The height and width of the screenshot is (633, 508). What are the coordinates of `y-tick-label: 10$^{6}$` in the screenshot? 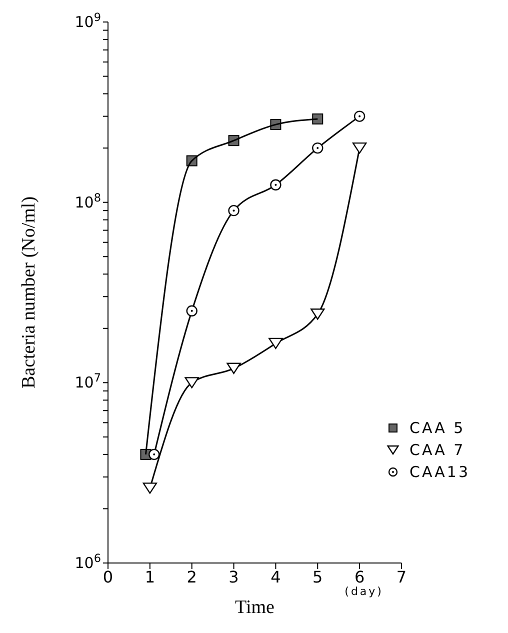 It's located at (87, 562).